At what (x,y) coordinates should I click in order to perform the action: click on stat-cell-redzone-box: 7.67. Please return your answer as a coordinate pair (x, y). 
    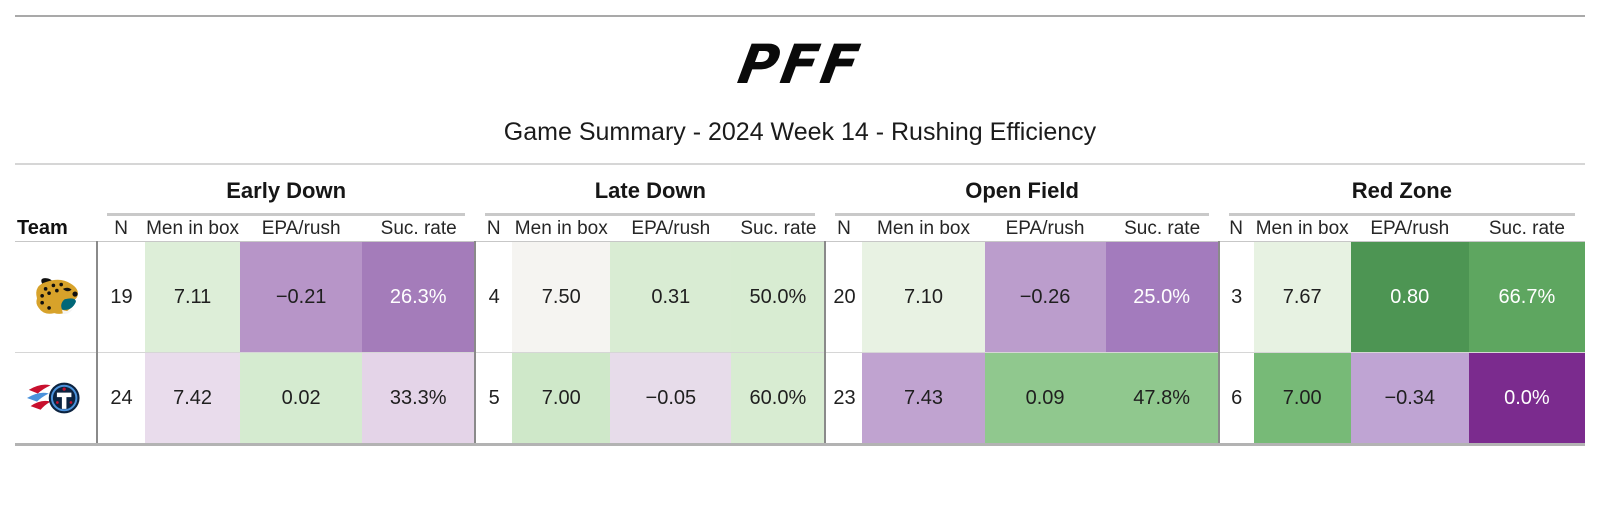
    Looking at the image, I should click on (1302, 297).